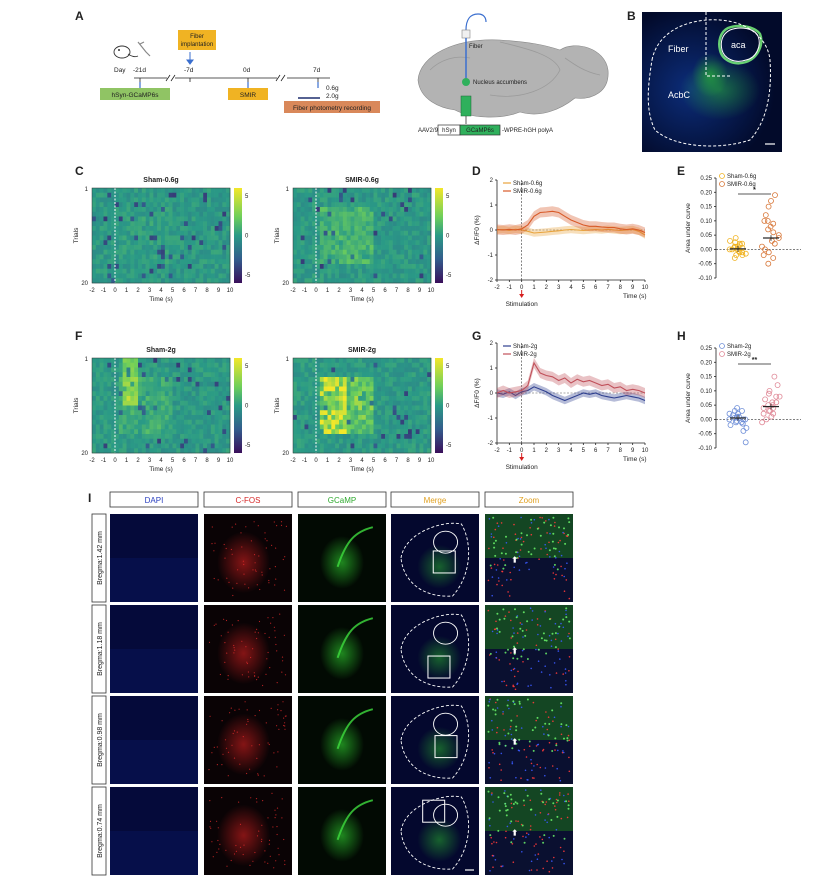 The width and height of the screenshot is (835, 893). Describe the element at coordinates (596, 288) in the screenshot. I see `x-tick-label: 6` at that location.